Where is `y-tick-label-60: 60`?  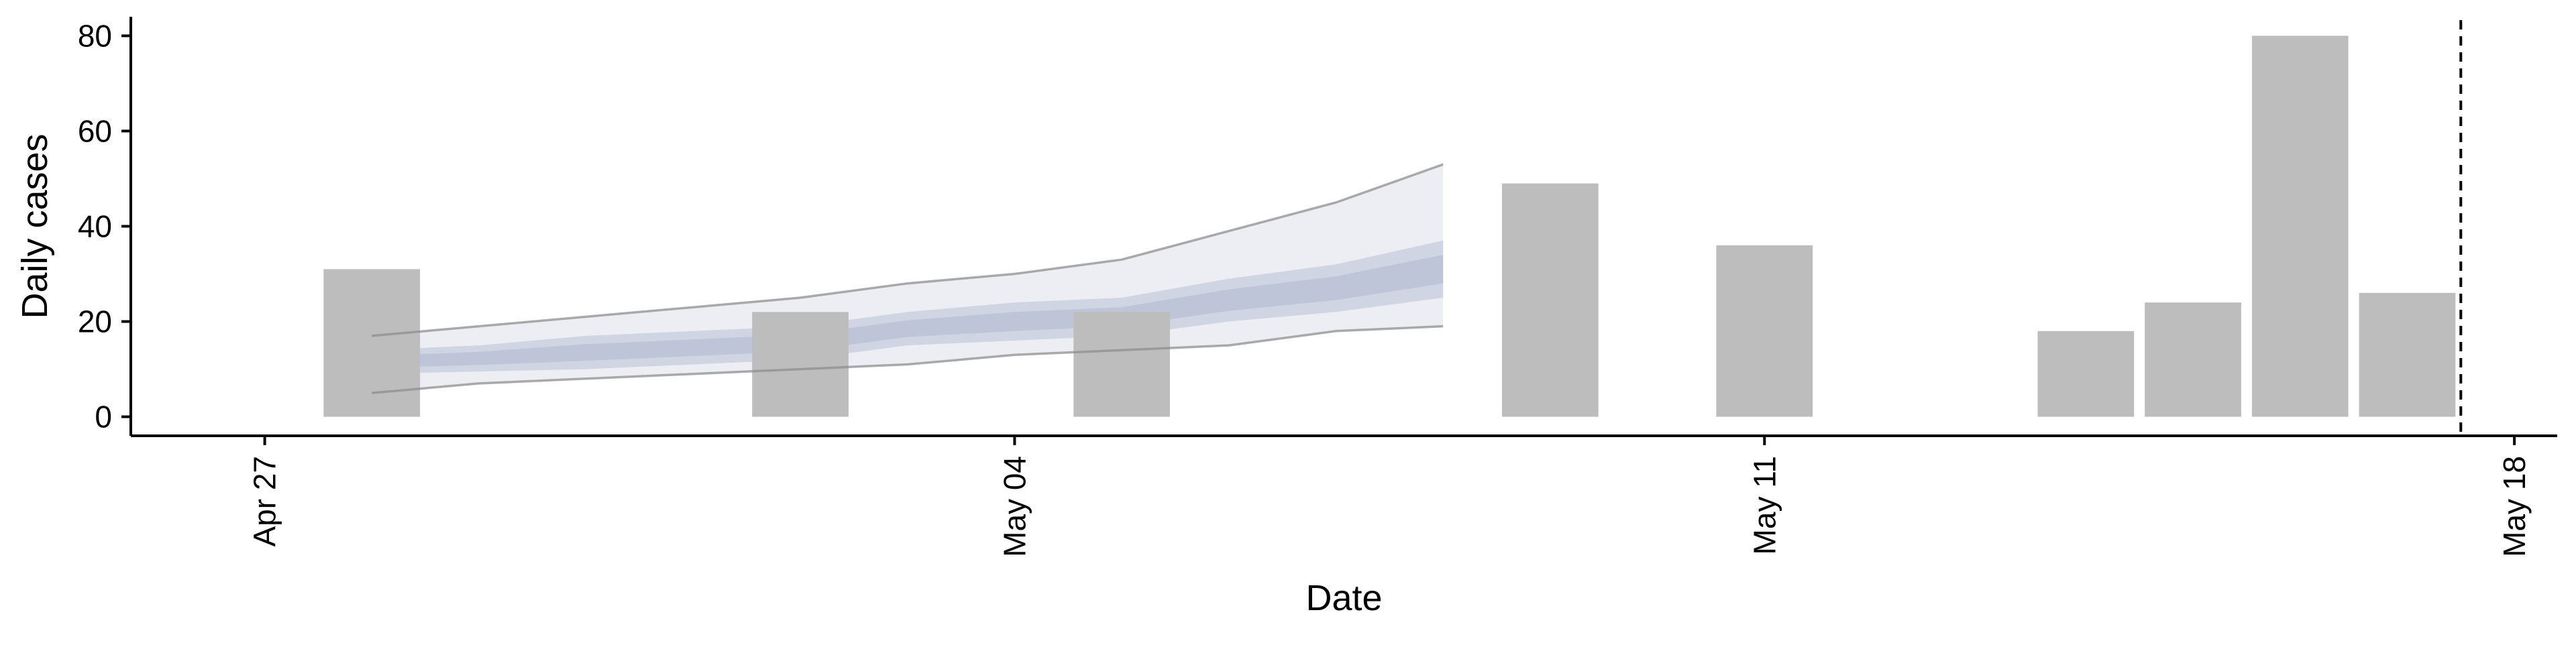 y-tick-label-60: 60 is located at coordinates (95, 130).